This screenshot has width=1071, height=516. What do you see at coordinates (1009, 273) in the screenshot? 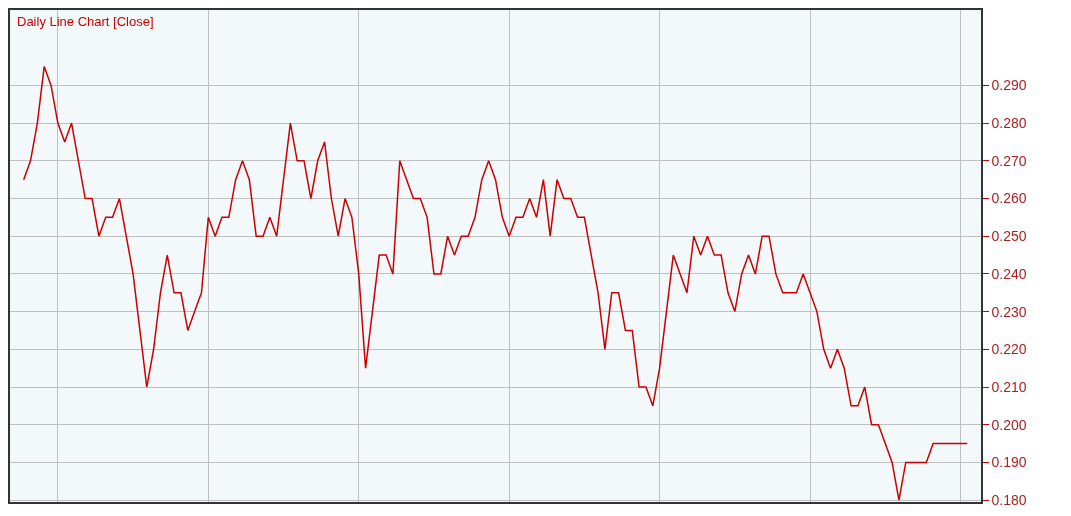
I see `y-tick-label: 0.240` at bounding box center [1009, 273].